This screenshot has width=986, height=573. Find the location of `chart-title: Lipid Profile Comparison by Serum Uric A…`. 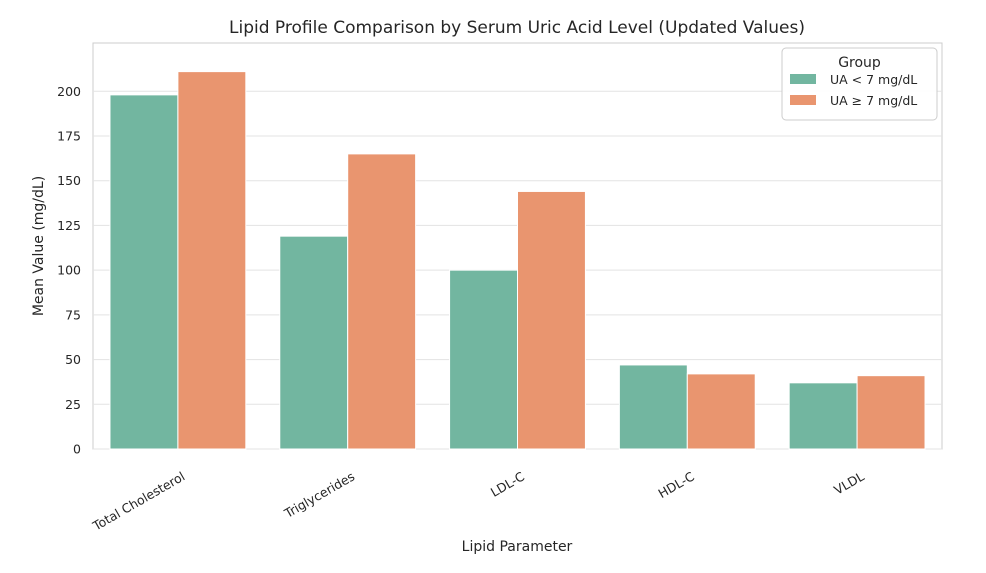

chart-title: Lipid Profile Comparison by Serum Uric A… is located at coordinates (517, 28).